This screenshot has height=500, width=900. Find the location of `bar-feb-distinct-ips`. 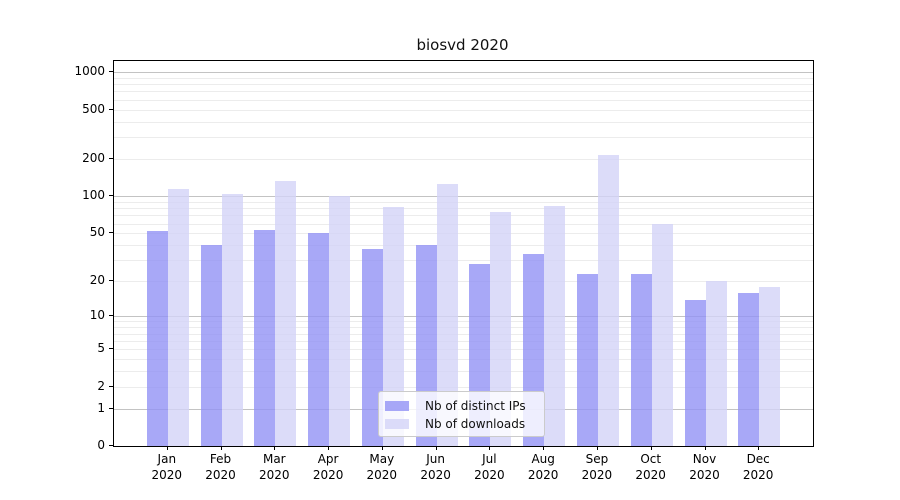

bar-feb-distinct-ips is located at coordinates (211, 345).